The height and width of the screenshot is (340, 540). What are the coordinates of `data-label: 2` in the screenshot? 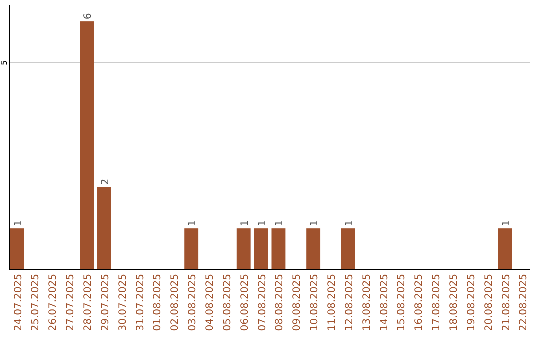 It's located at (106, 182).